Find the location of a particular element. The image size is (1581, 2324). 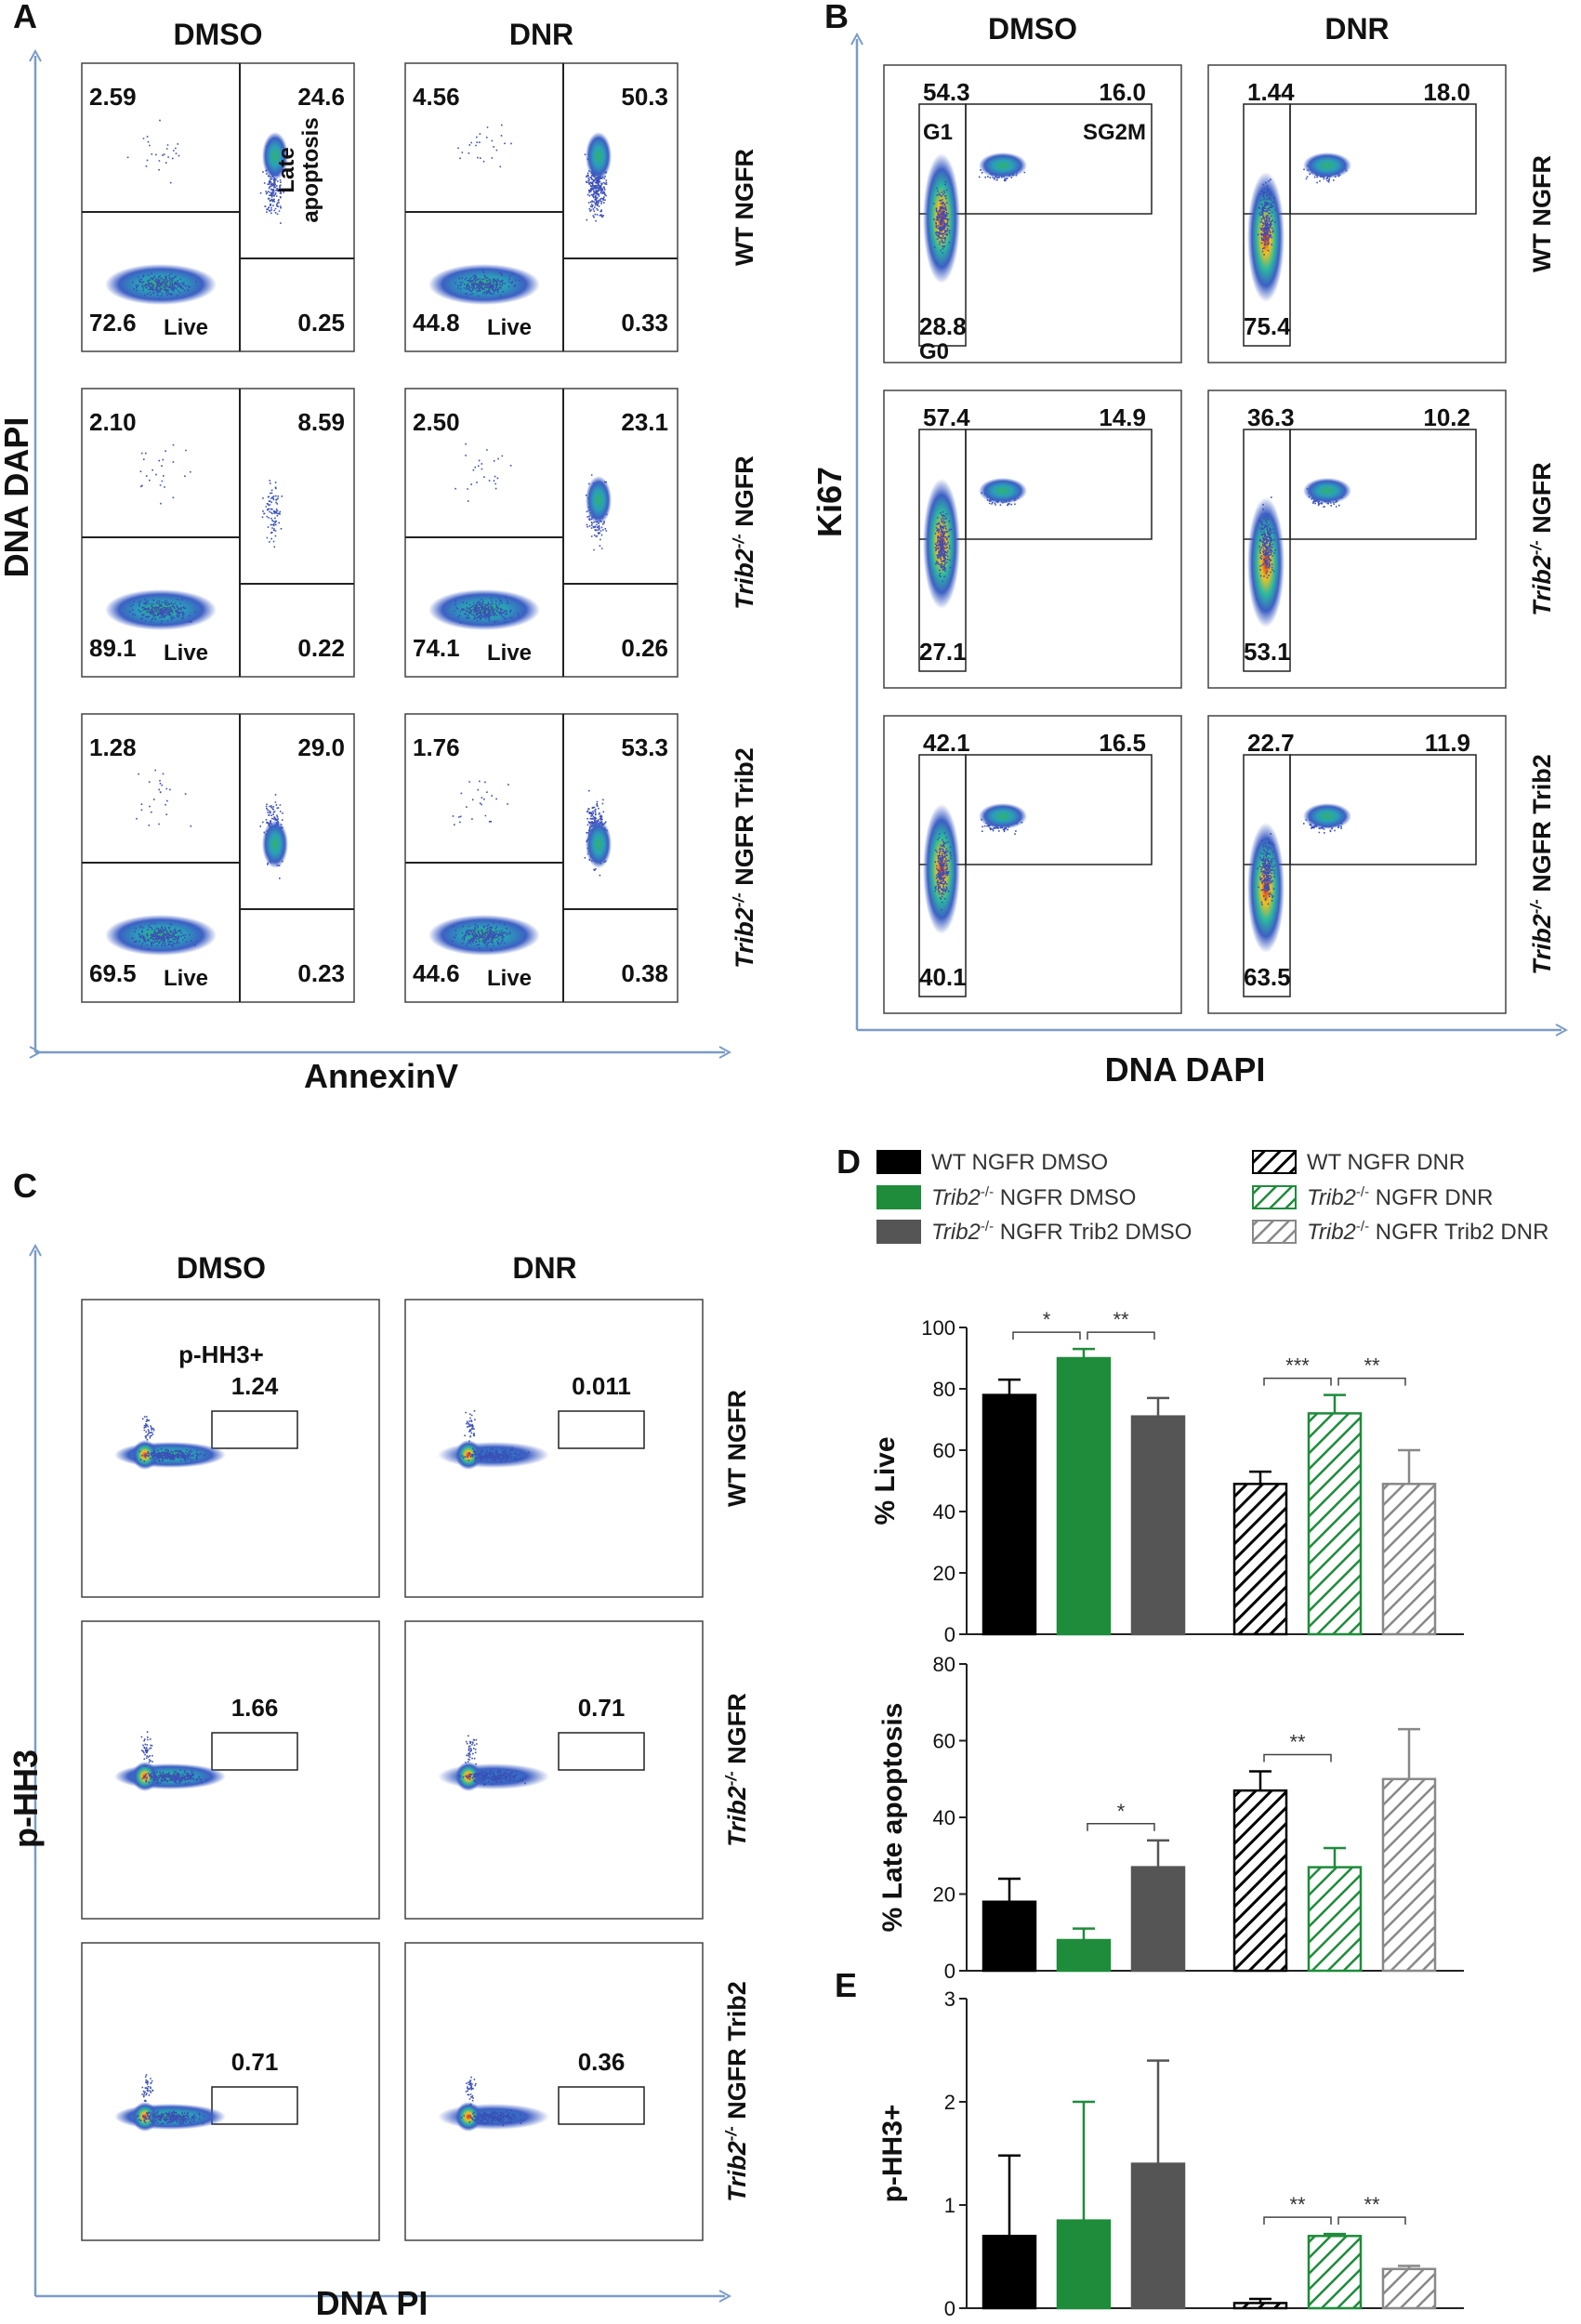

panel-c-col-header: DNR is located at coordinates (544, 1268).